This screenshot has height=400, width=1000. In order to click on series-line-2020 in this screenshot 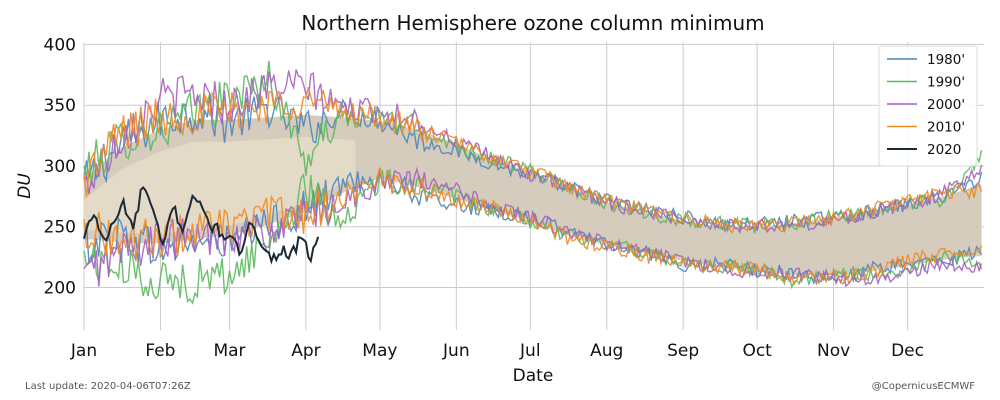, I will do `click(201, 225)`.